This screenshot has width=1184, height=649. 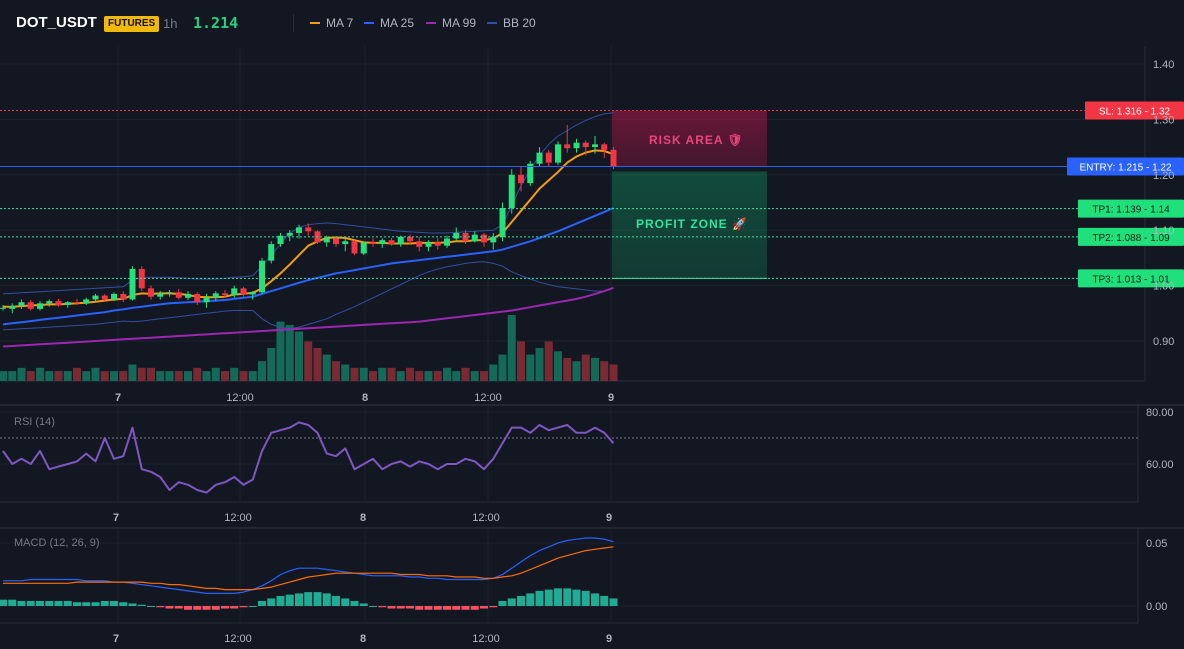 What do you see at coordinates (56, 22) in the screenshot?
I see `symbol-name: DOT_USDT` at bounding box center [56, 22].